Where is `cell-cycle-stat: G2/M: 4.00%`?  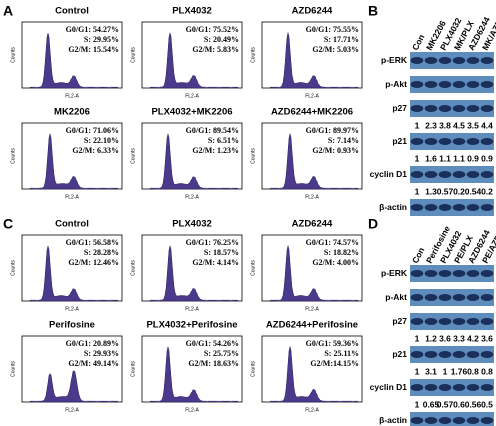 cell-cycle-stat: G2/M: 4.00% is located at coordinates (335, 262).